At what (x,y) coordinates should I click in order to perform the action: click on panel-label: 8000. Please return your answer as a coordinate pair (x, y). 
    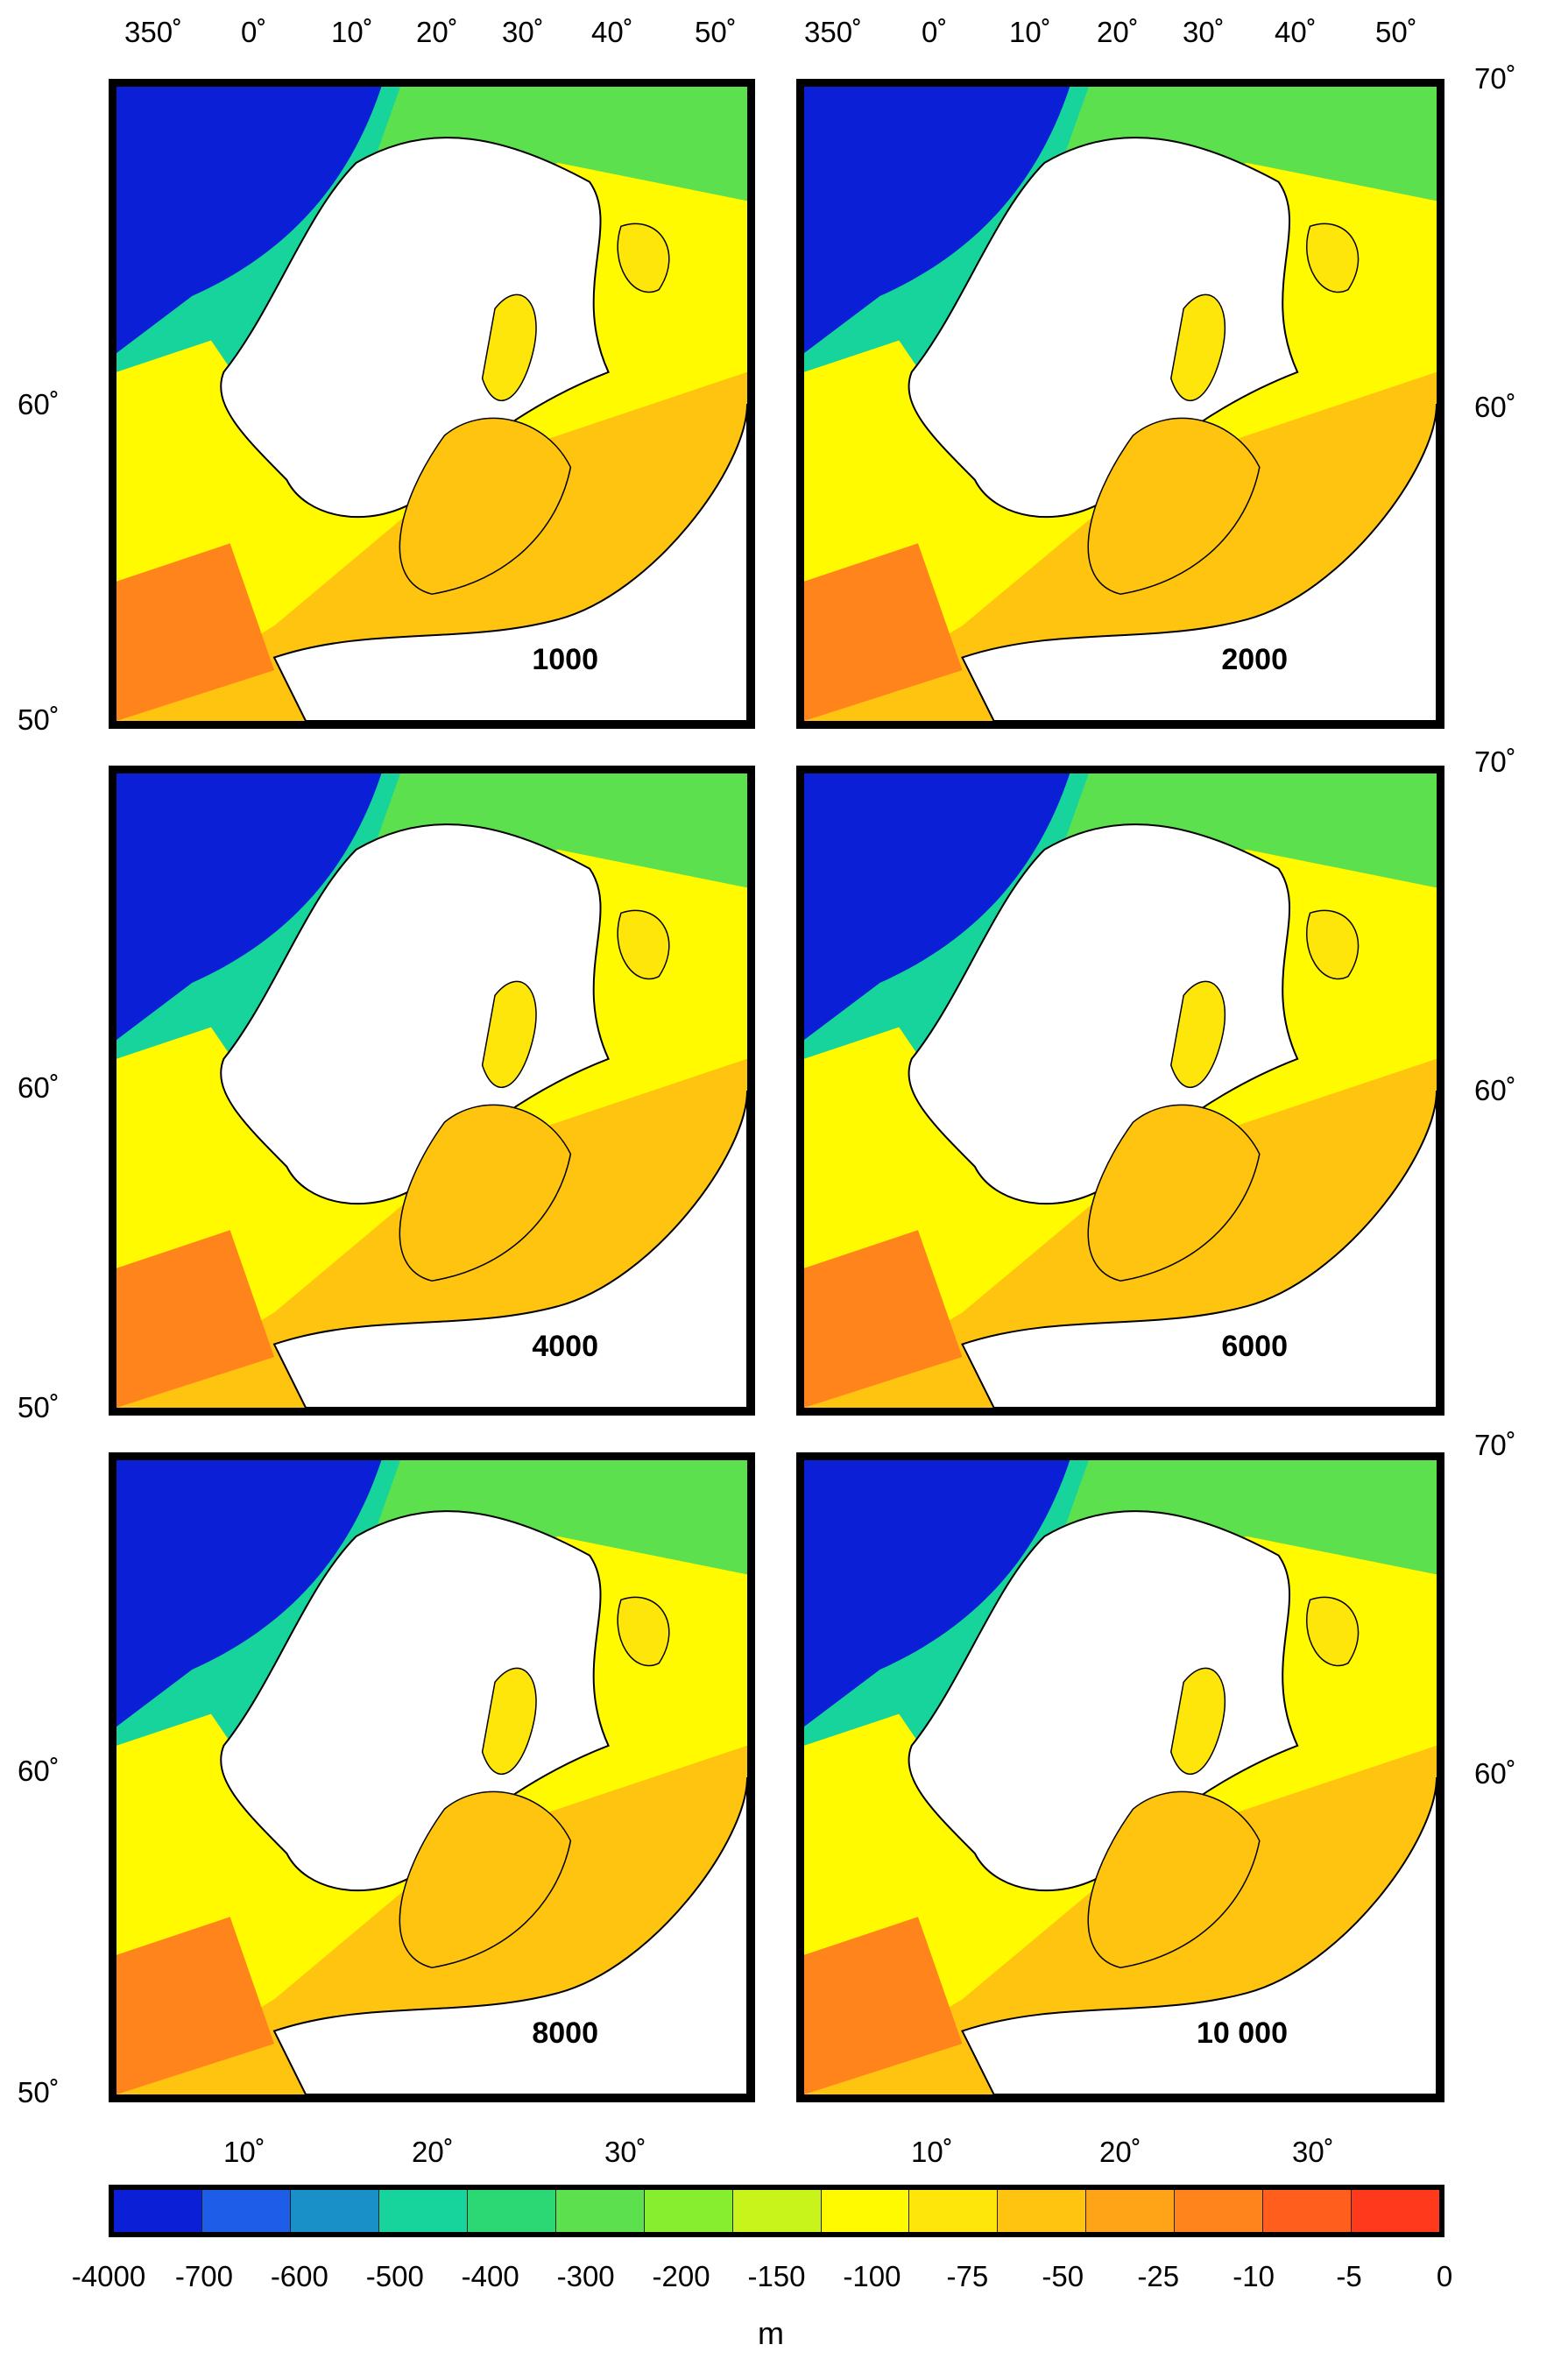
    Looking at the image, I should click on (565, 2033).